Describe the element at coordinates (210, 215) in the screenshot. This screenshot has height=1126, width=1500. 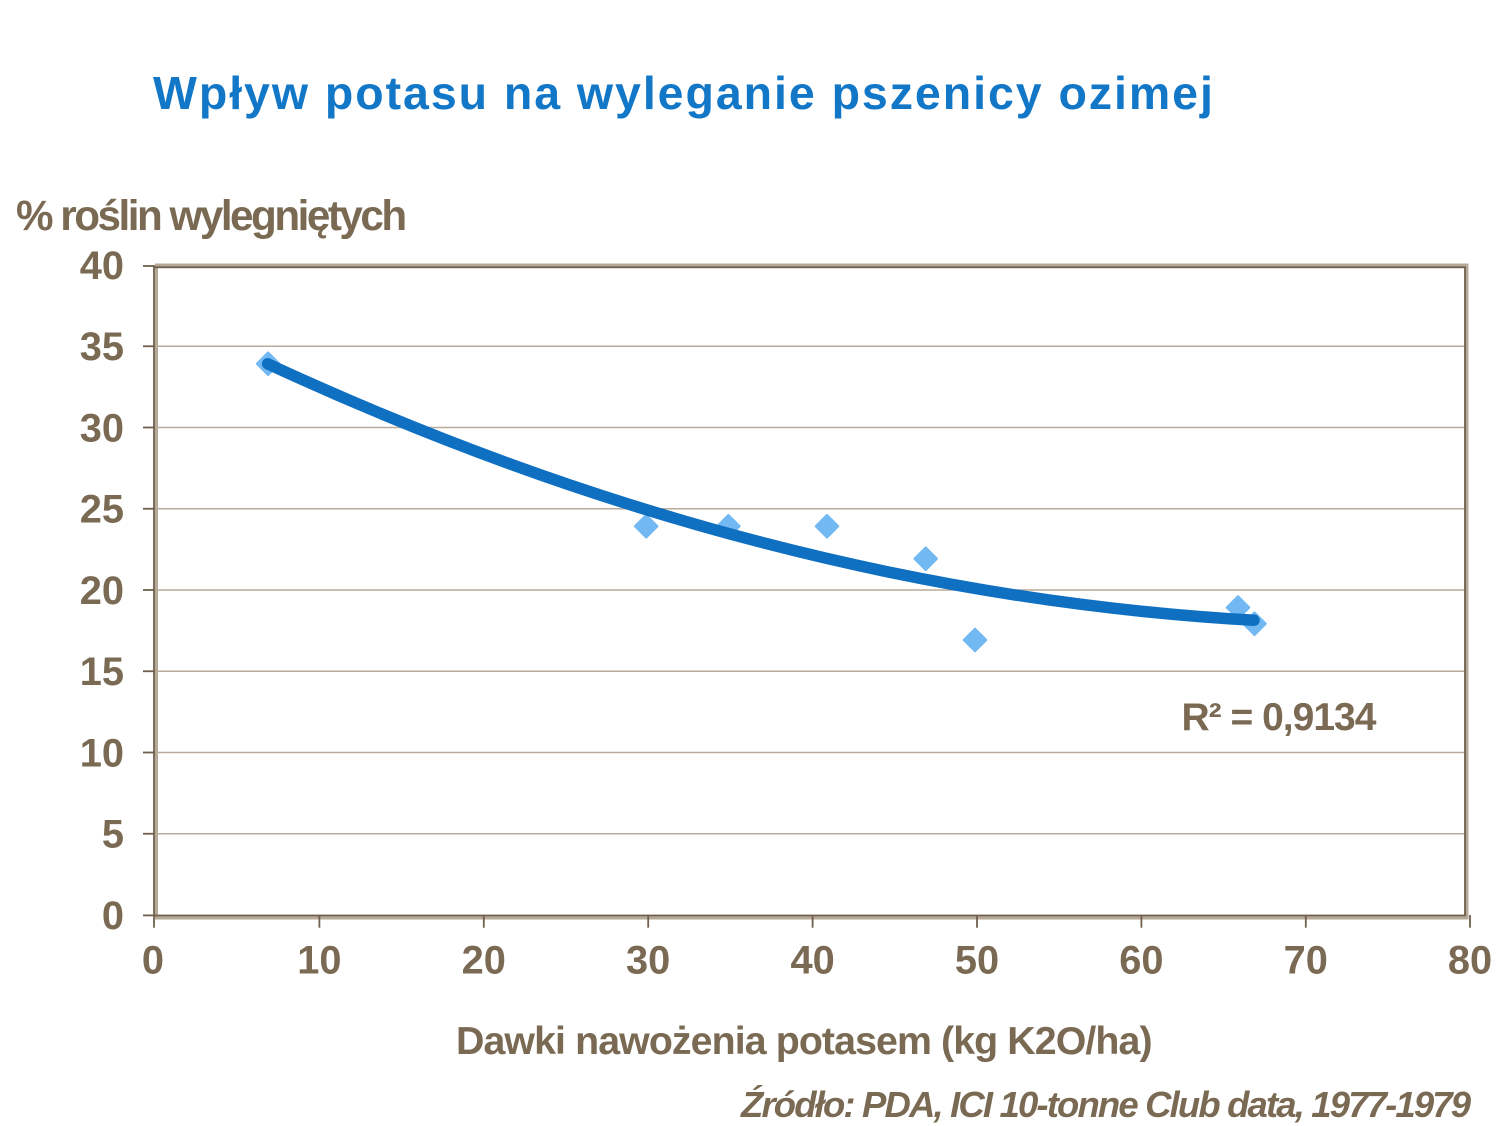
I see `svg-text: % roślin wylegniętych` at that location.